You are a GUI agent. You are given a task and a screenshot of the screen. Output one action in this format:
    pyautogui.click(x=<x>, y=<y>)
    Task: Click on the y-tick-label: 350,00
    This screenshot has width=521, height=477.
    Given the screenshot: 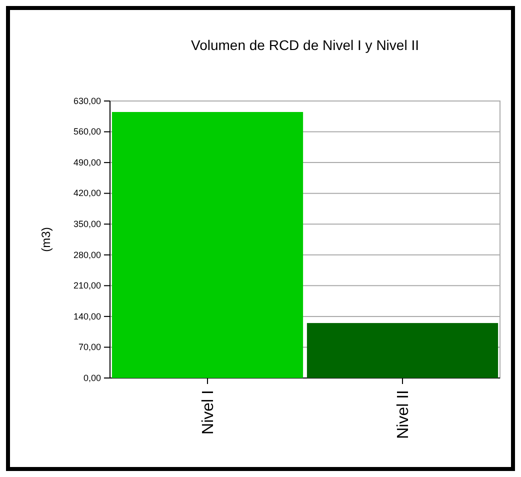 What is the action you would take?
    pyautogui.click(x=87, y=223)
    